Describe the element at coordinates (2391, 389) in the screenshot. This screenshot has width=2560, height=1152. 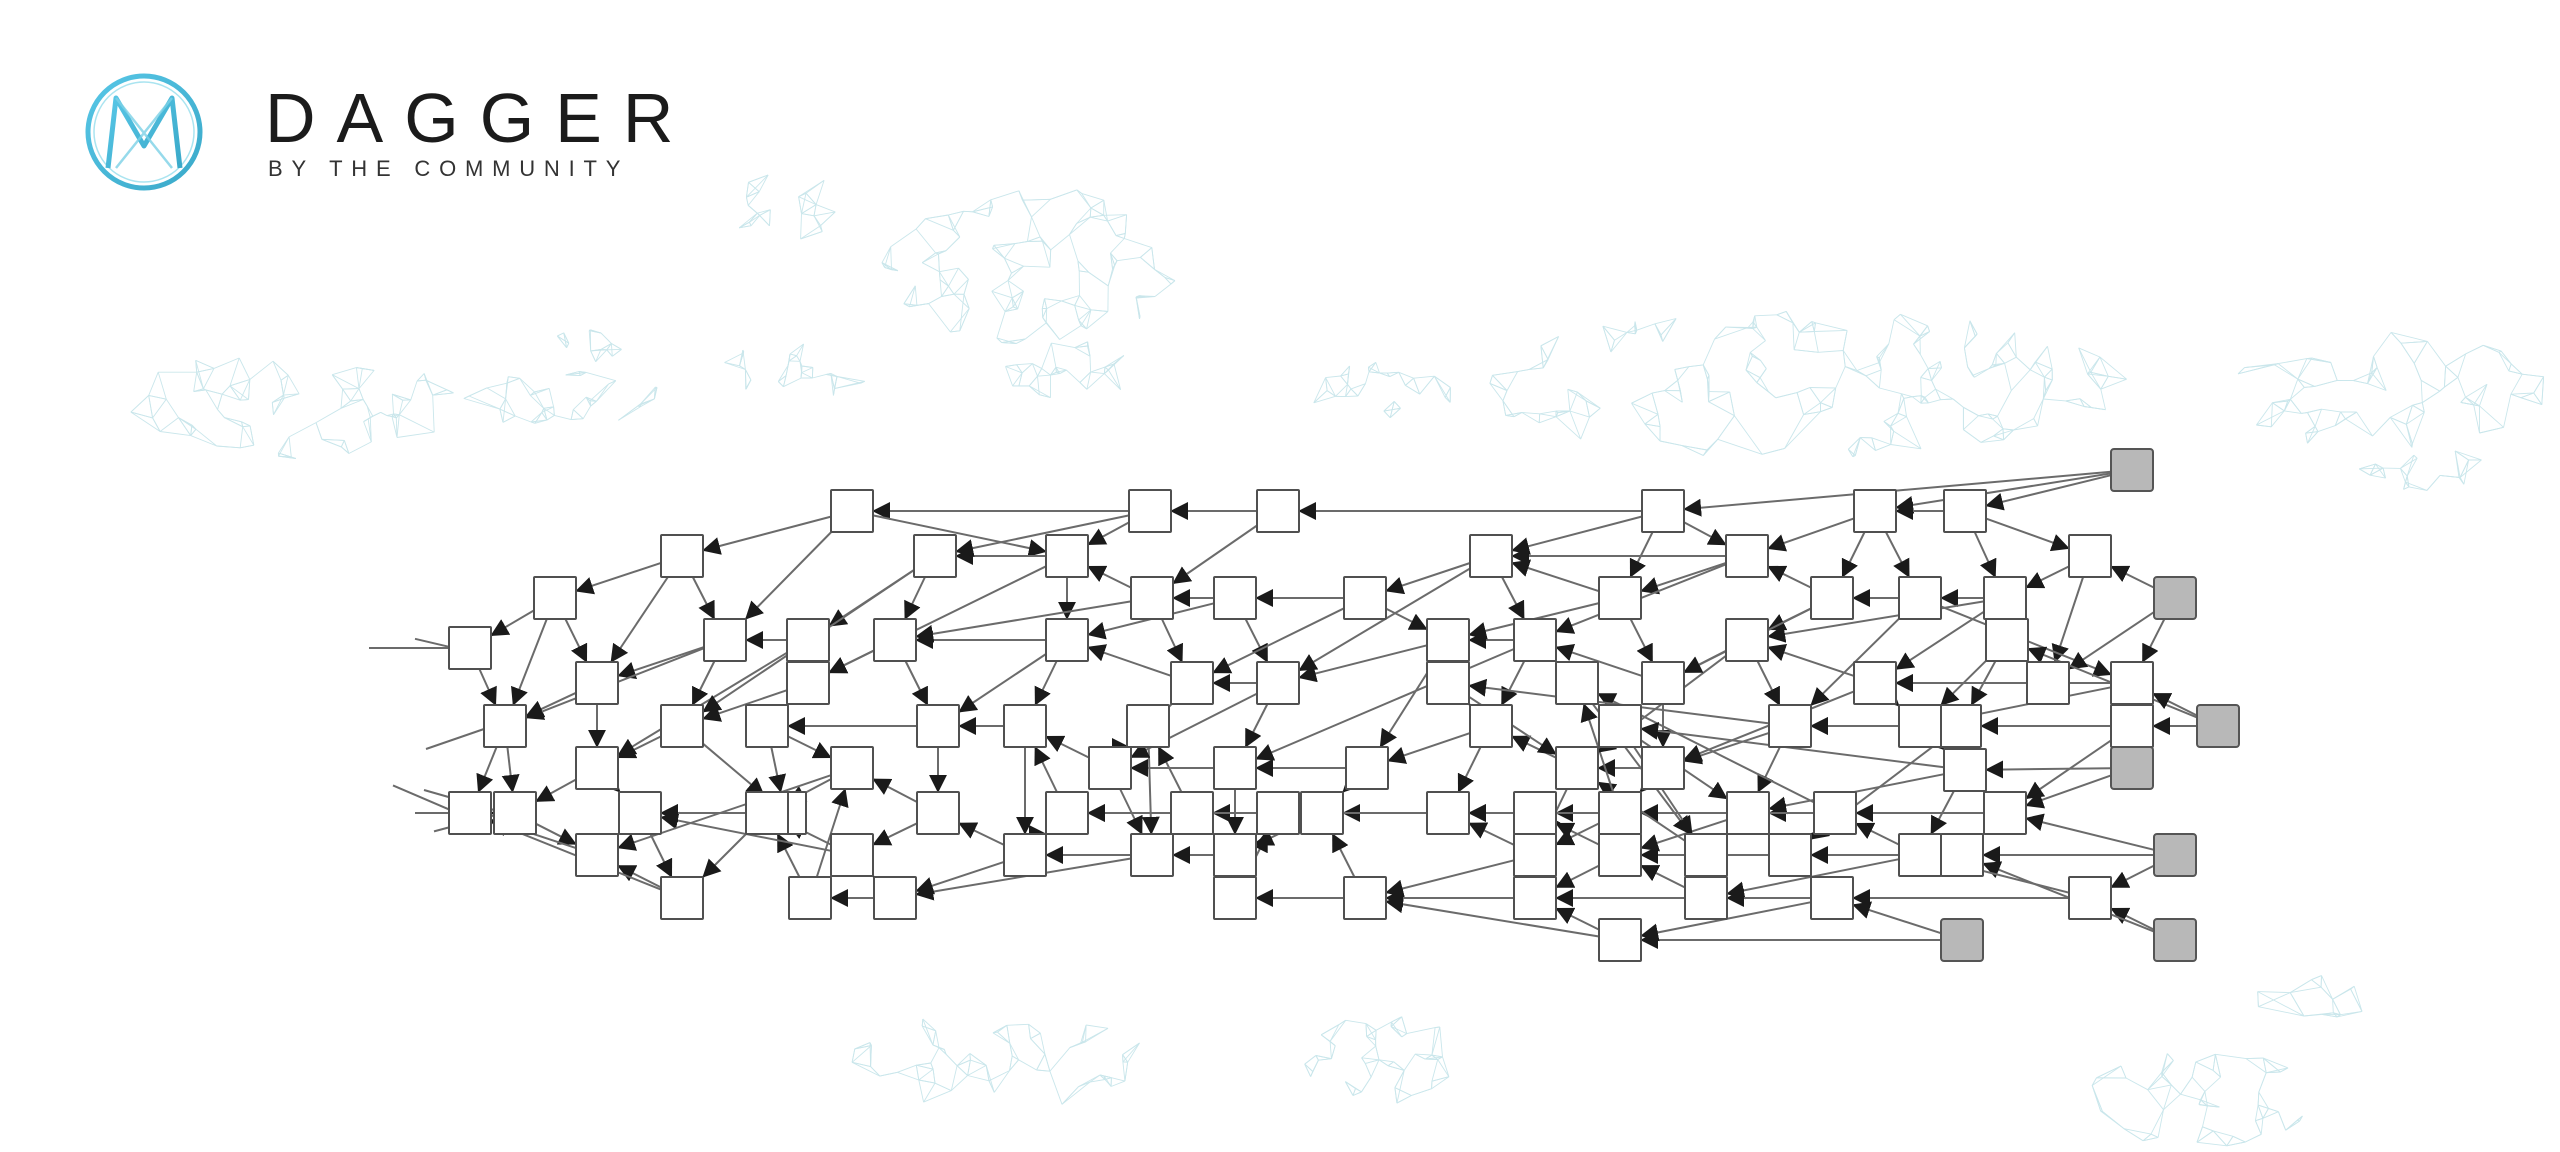
I see `mesh-cluster` at that location.